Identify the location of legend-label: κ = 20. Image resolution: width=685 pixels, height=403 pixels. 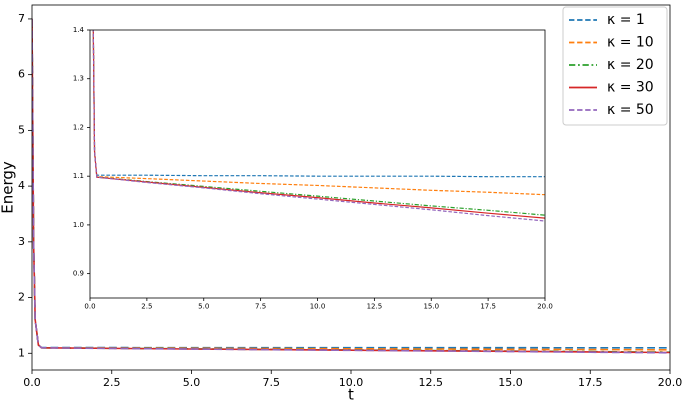
(630, 65).